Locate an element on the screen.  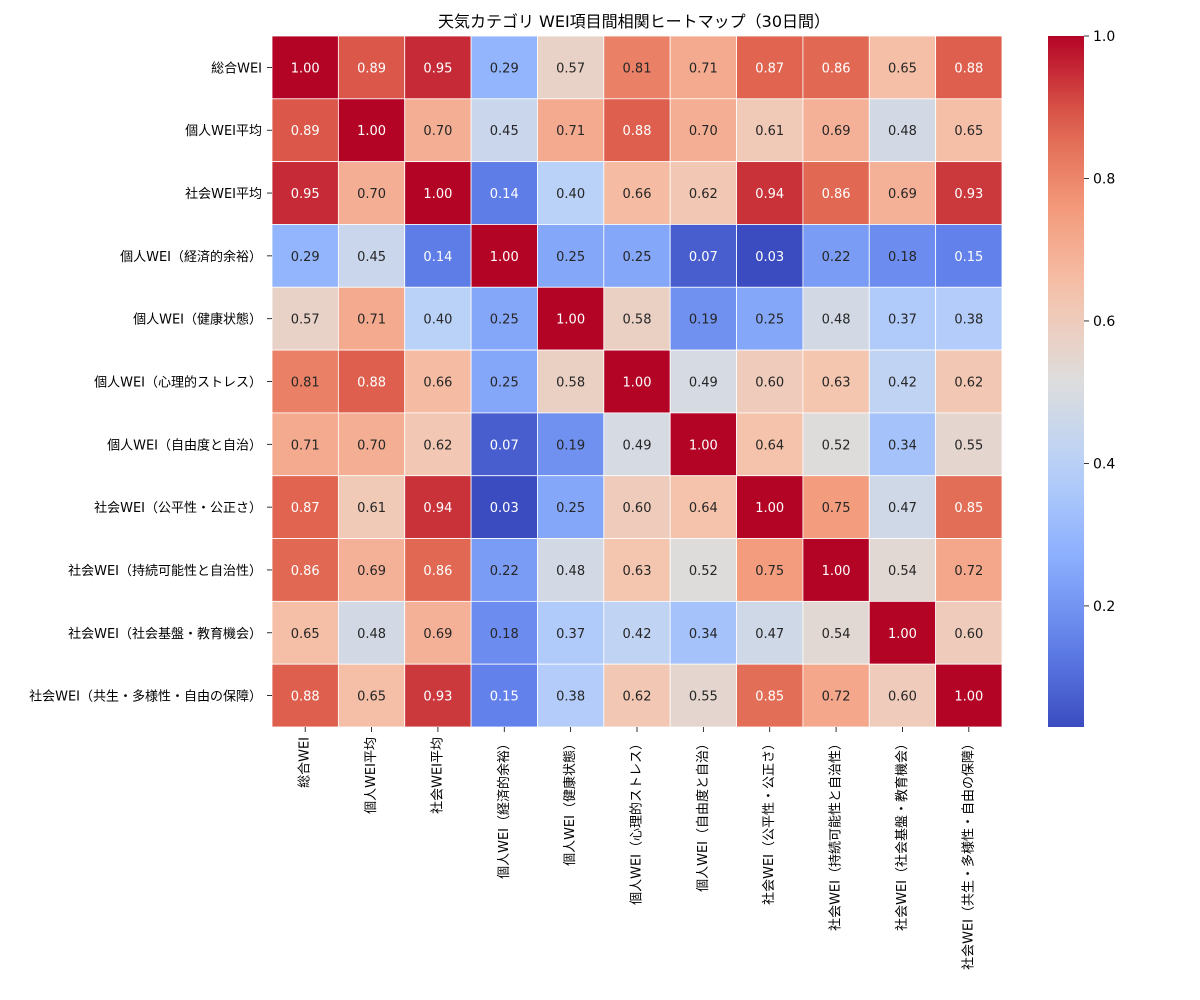
row-label: 社会WEI（社会基盤・教育機会） is located at coordinates (165, 634).